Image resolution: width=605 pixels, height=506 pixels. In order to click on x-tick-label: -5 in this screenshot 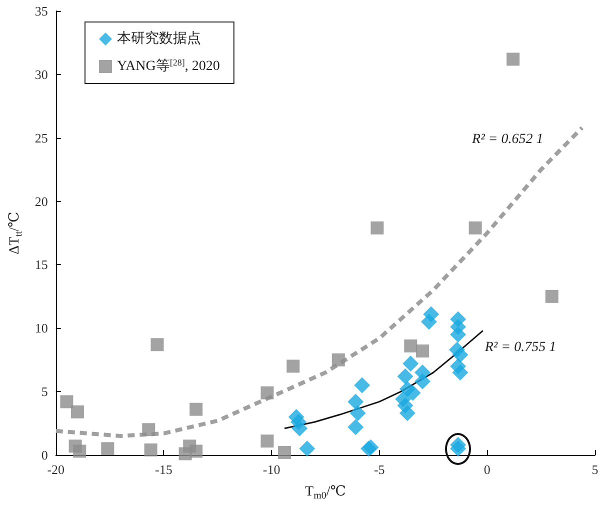, I will do `click(379, 469)`.